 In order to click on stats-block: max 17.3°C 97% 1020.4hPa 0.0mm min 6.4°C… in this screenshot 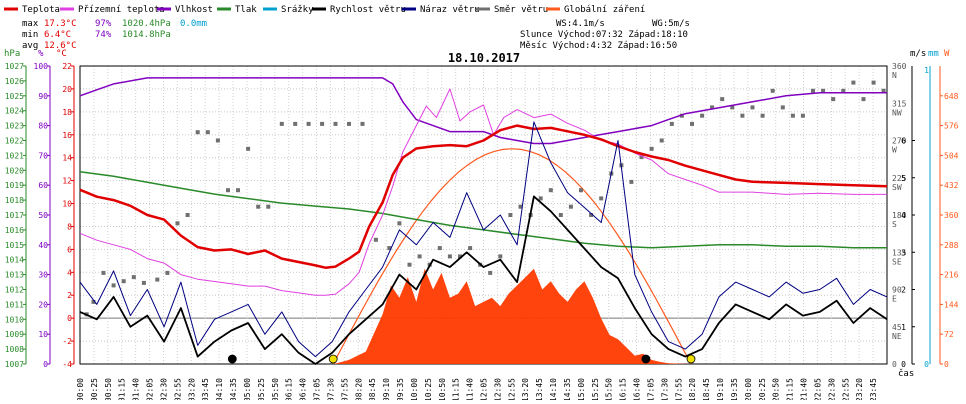, I will do `click(114, 35)`.